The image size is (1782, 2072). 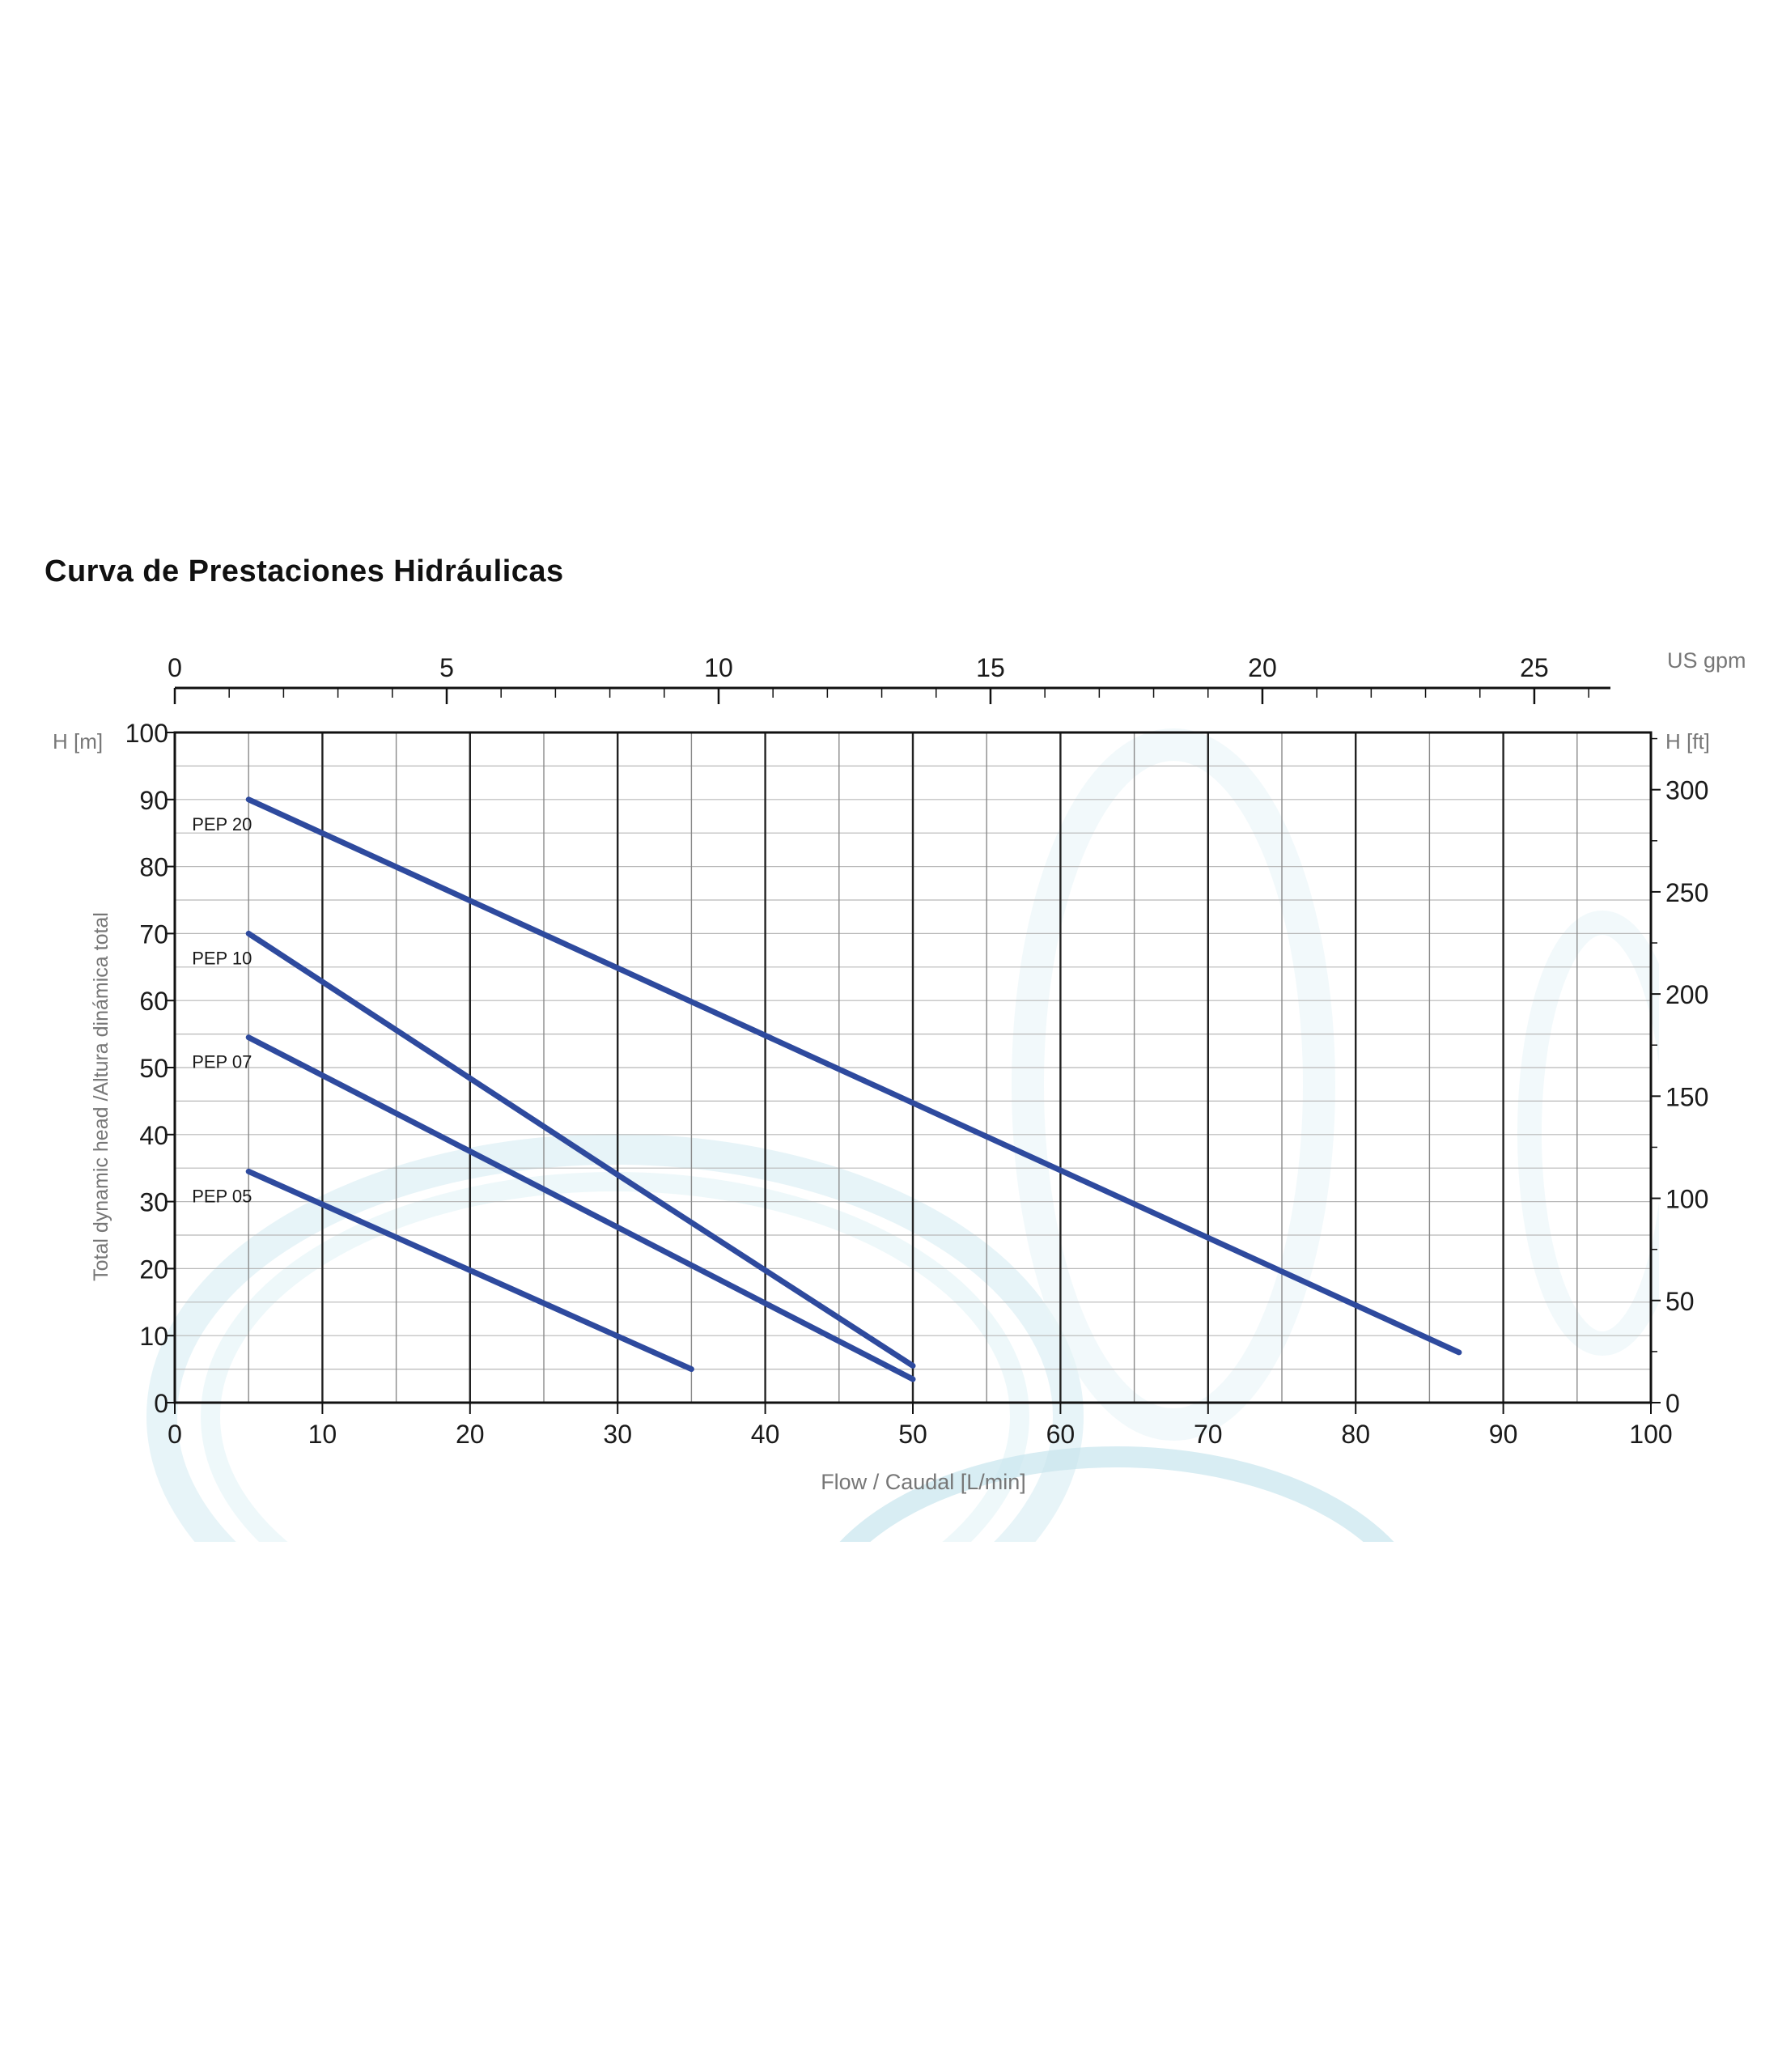 What do you see at coordinates (153, 1269) in the screenshot?
I see `y-tick-label: 20` at bounding box center [153, 1269].